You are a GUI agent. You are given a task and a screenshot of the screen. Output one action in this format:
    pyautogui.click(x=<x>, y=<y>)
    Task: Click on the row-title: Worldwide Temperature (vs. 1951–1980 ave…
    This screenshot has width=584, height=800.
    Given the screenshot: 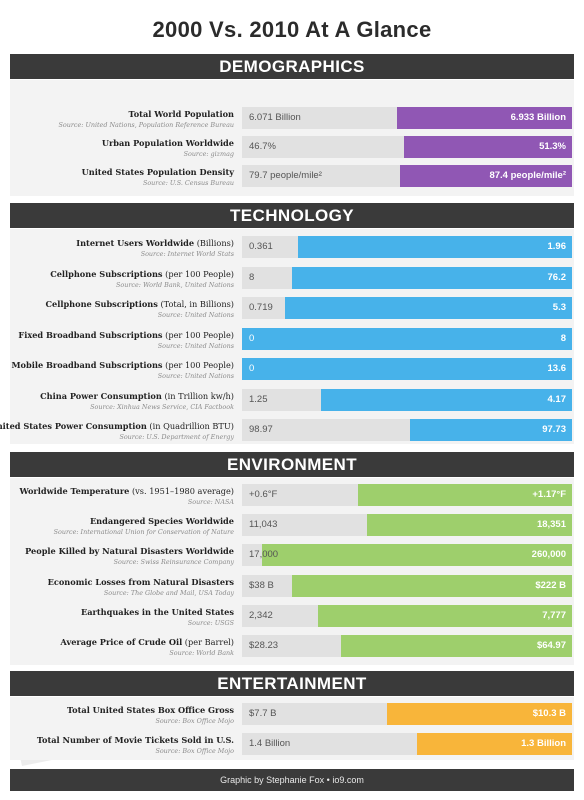 What is the action you would take?
    pyautogui.click(x=117, y=491)
    